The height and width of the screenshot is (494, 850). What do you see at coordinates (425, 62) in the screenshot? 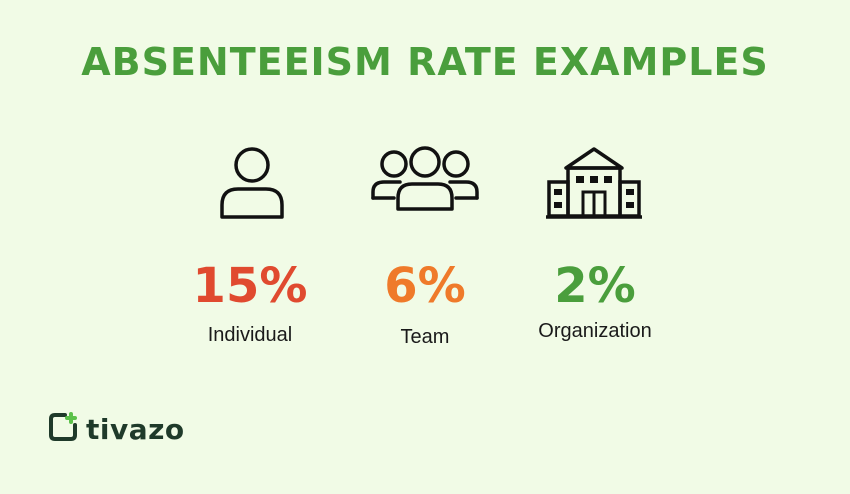
I see `page-title: ABSENTEEISM RATE EXAMPLES` at bounding box center [425, 62].